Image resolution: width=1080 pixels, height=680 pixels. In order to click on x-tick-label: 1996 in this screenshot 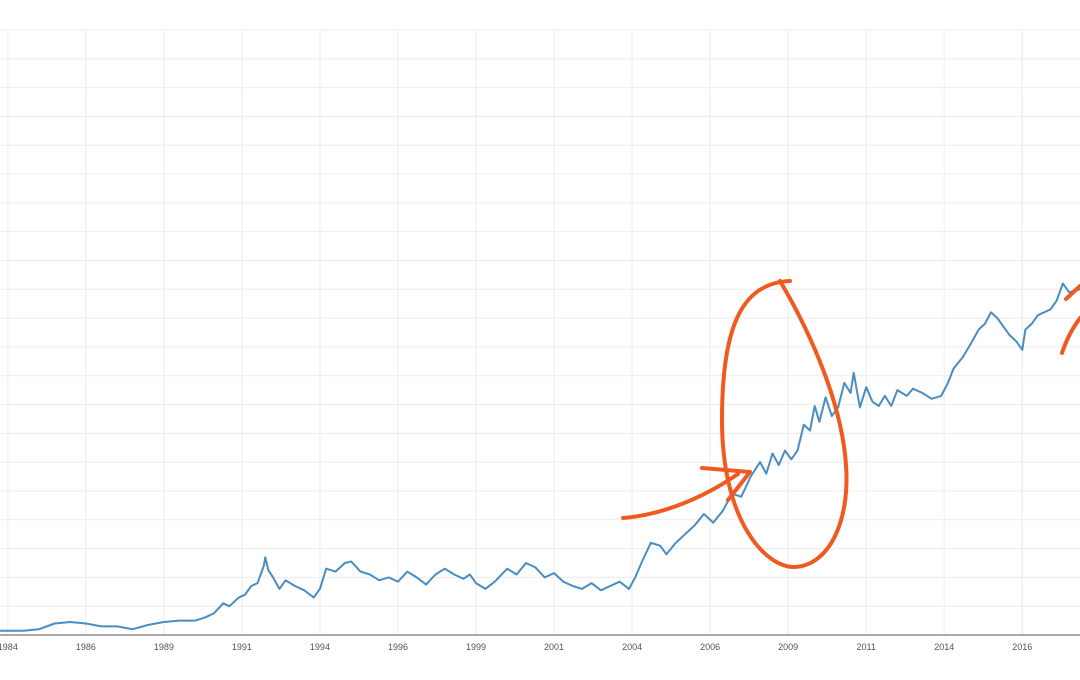, I will do `click(398, 647)`.